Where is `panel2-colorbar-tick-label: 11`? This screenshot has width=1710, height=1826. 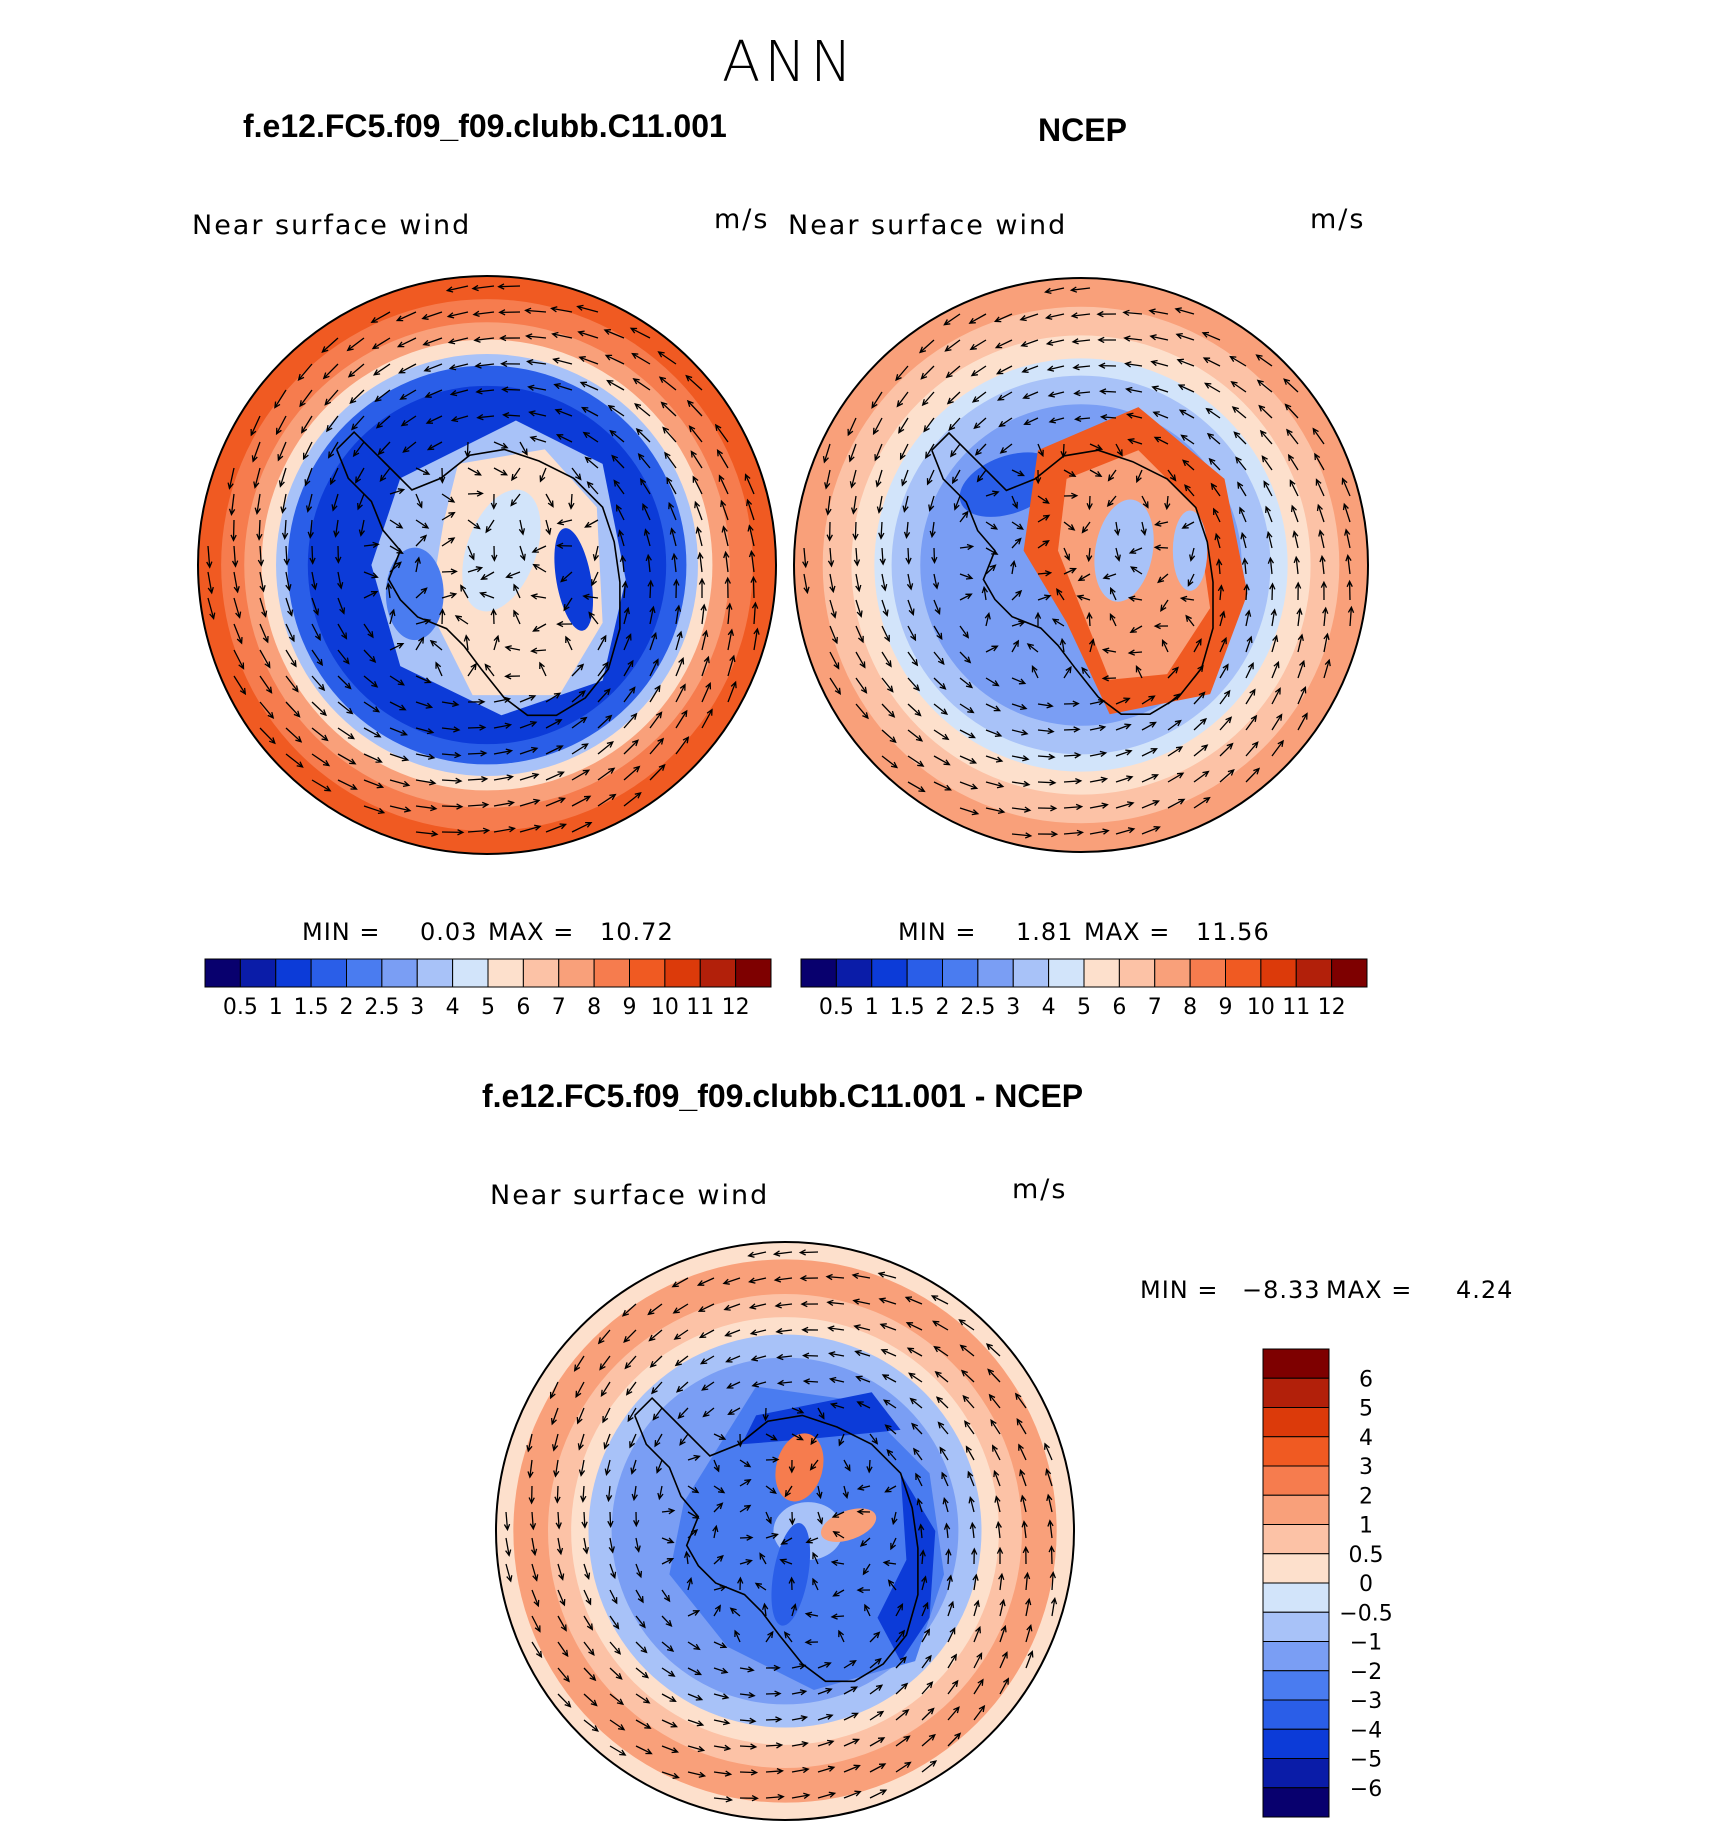 panel2-colorbar-tick-label: 11 is located at coordinates (1296, 1007).